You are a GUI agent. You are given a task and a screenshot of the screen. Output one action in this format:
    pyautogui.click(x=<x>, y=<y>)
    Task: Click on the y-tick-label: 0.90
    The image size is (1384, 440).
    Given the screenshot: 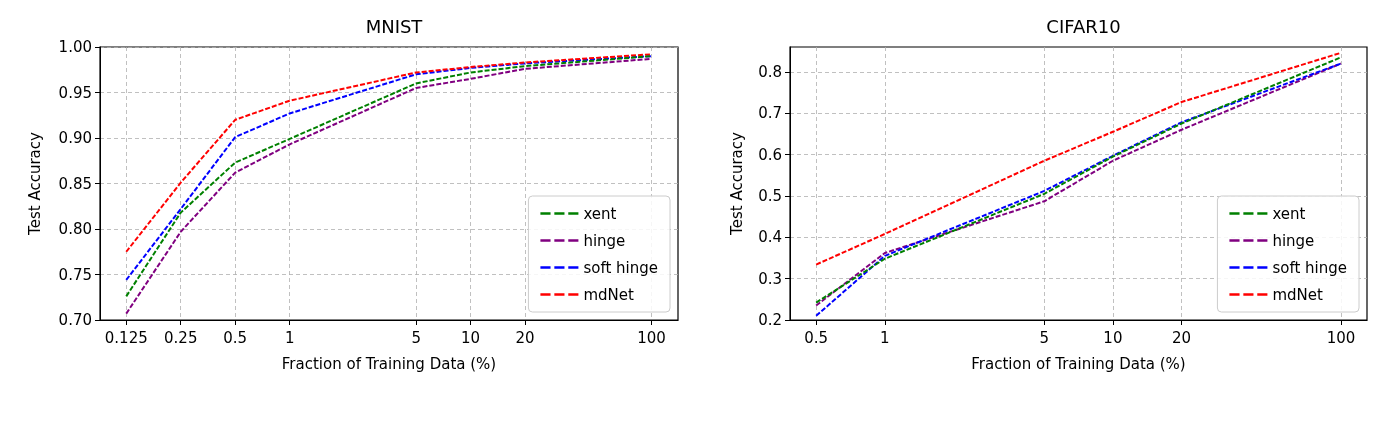 What is the action you would take?
    pyautogui.click(x=75, y=138)
    